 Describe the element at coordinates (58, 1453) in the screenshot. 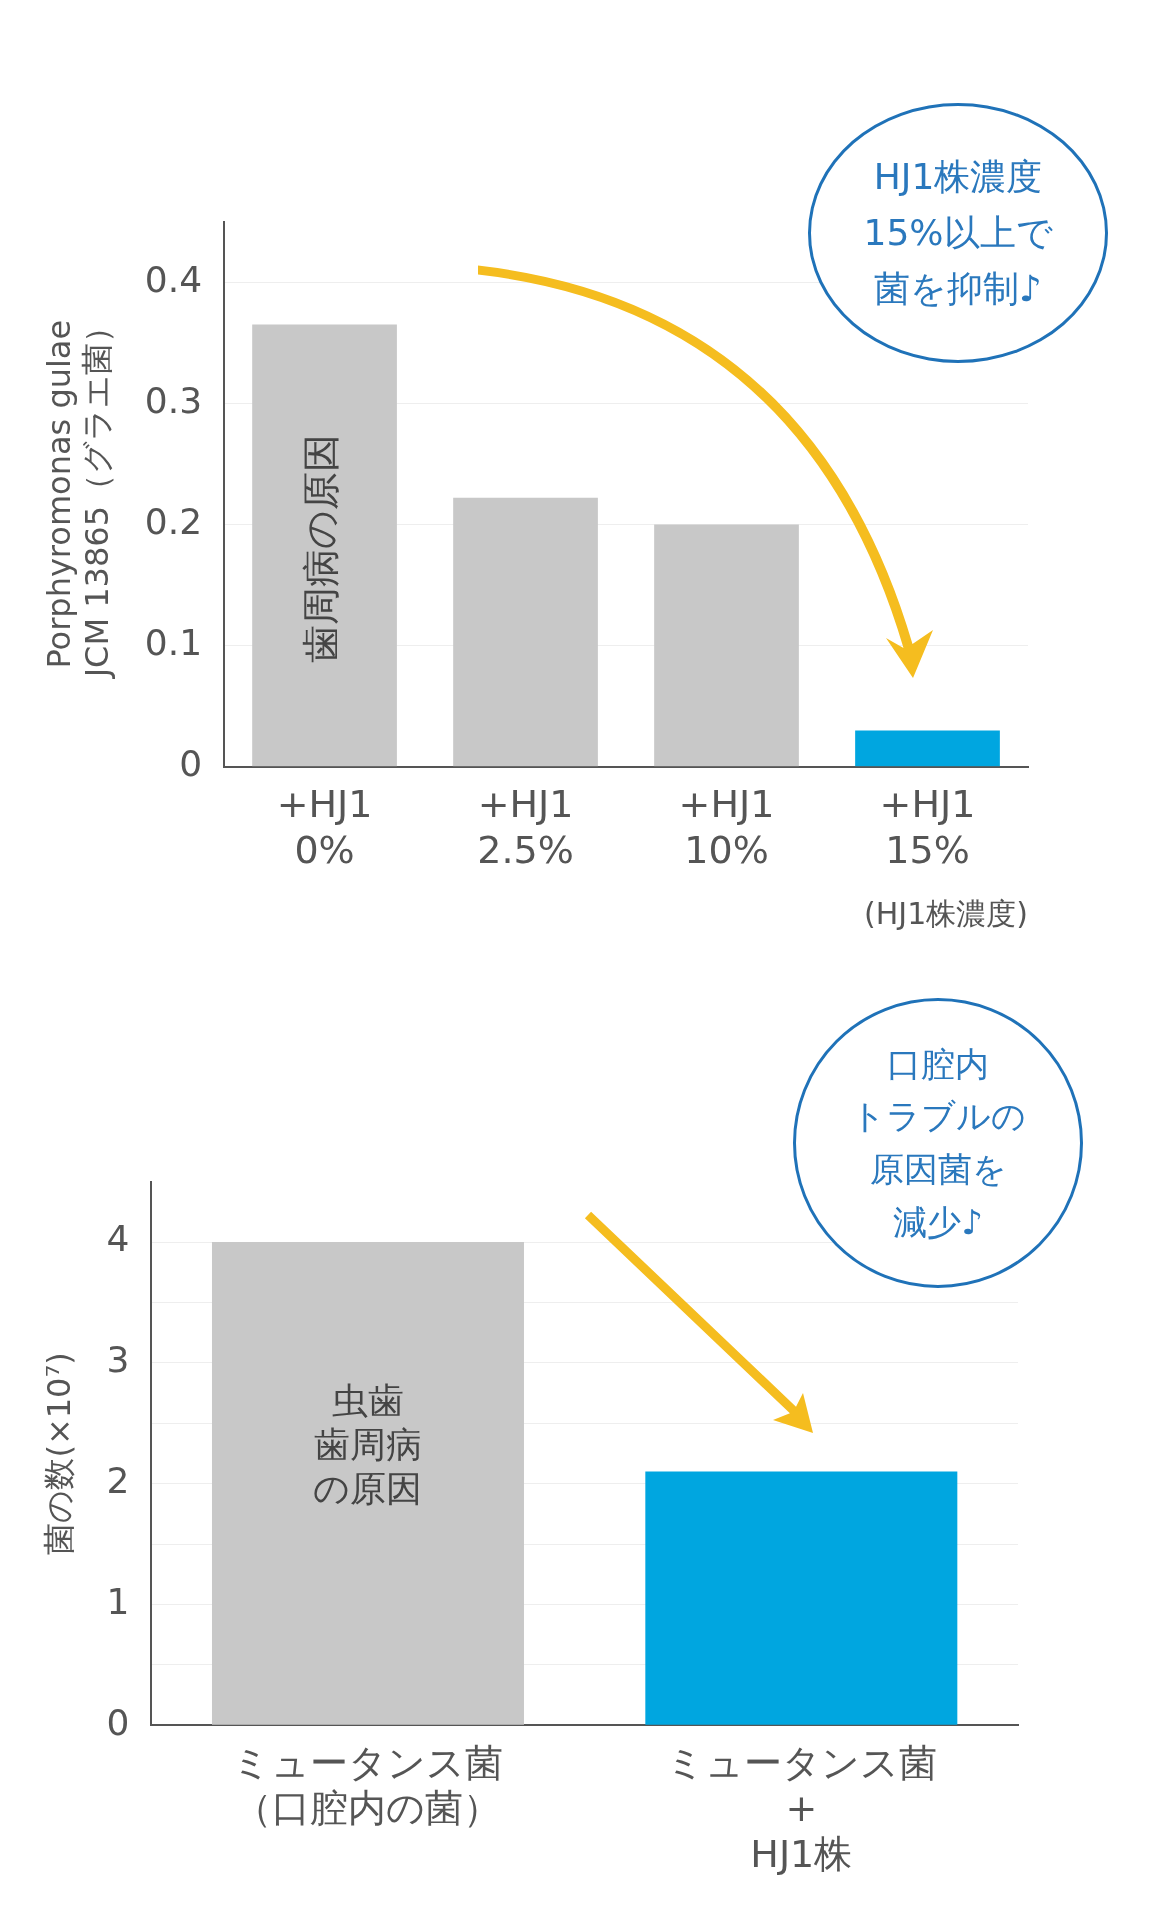

I see `y-axis-title: 菌の数(×10⁷)` at that location.